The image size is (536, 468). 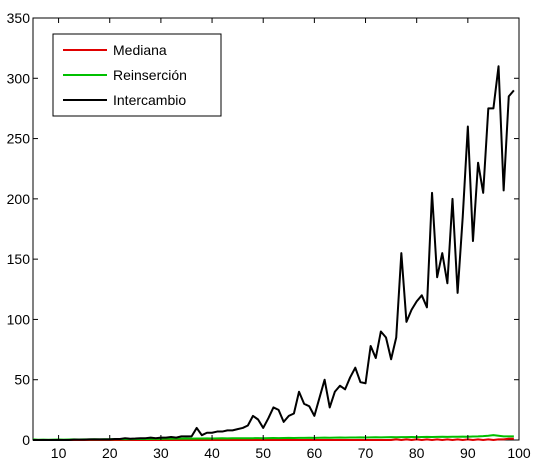 I want to click on y-tick-label: 200, so click(x=19, y=199).